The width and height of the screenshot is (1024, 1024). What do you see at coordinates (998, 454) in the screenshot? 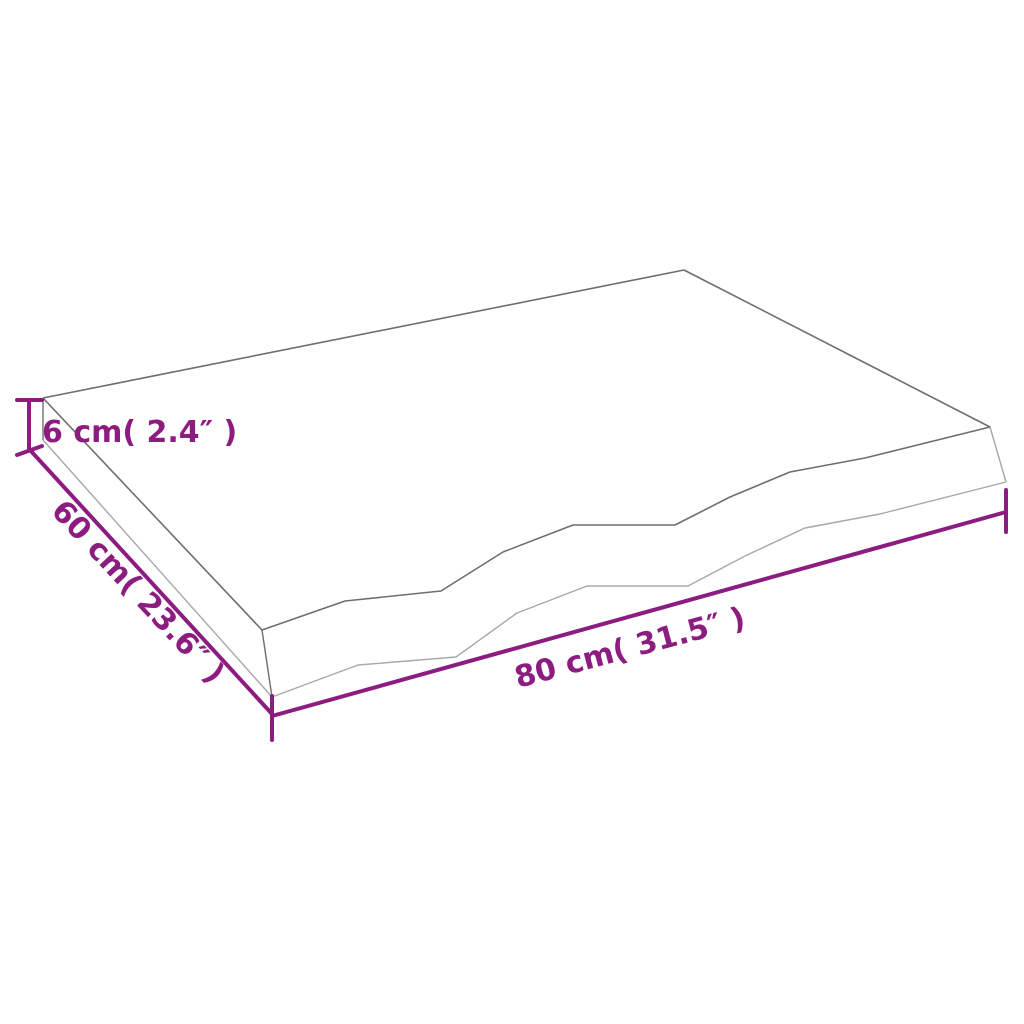
I see `right-corner-edge` at bounding box center [998, 454].